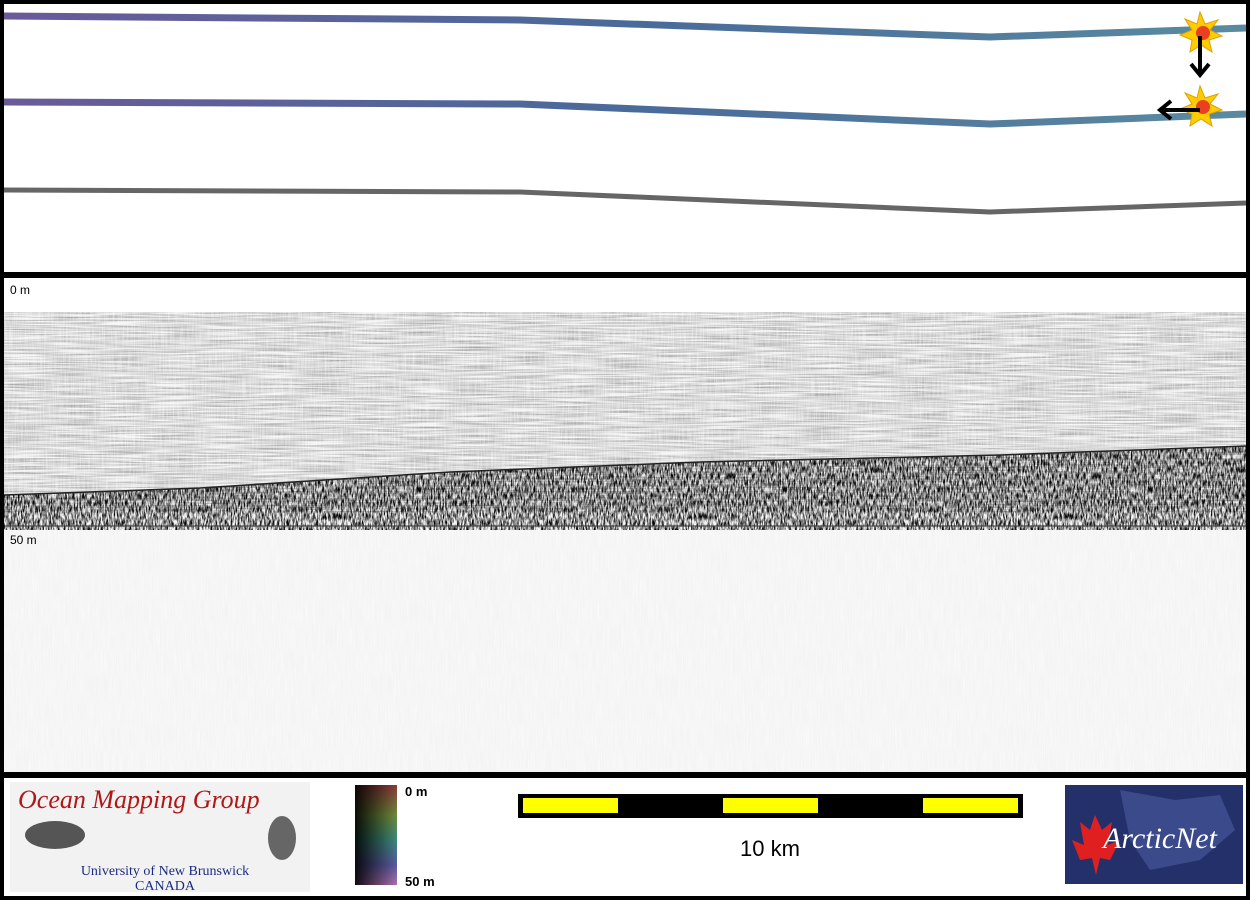  I want to click on depth-label: 50 m, so click(23, 540).